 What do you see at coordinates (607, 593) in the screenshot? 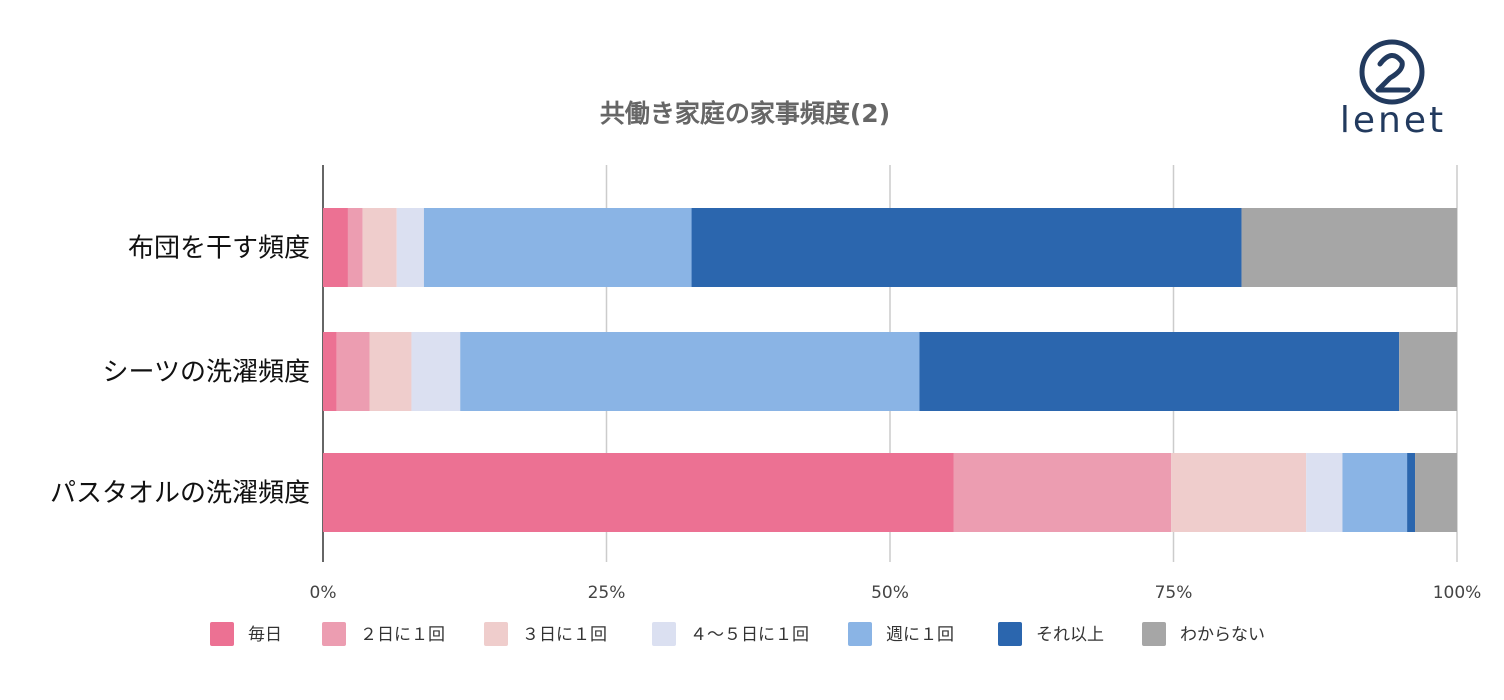
I see `x-tick-label: 25%` at bounding box center [607, 593].